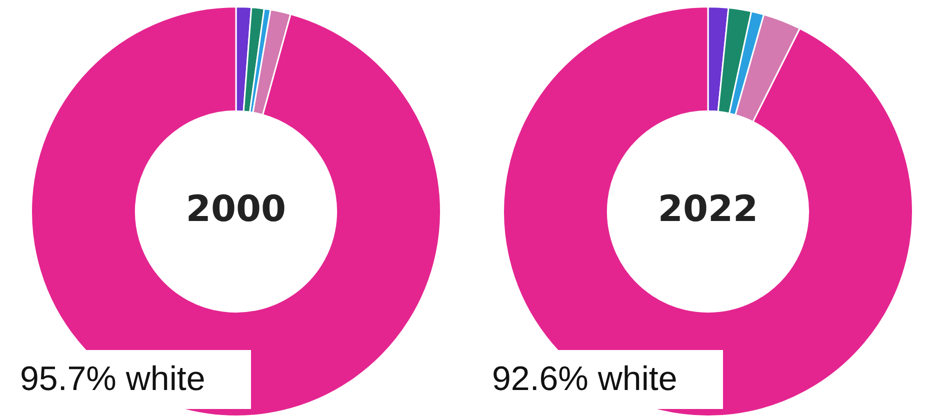 This screenshot has height=417, width=944. Describe the element at coordinates (236, 209) in the screenshot. I see `text: 2000` at that location.